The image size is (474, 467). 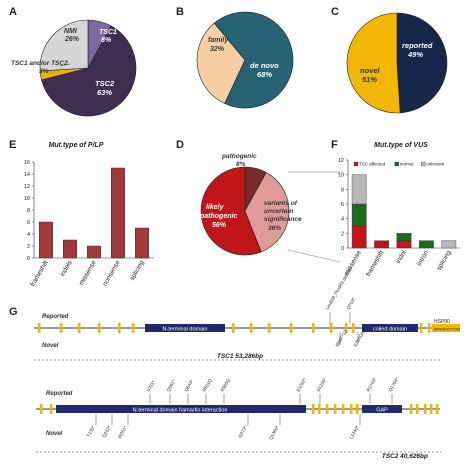 I want to click on tsc1-domain-hsp90-label: HSP90, so click(x=442, y=322).